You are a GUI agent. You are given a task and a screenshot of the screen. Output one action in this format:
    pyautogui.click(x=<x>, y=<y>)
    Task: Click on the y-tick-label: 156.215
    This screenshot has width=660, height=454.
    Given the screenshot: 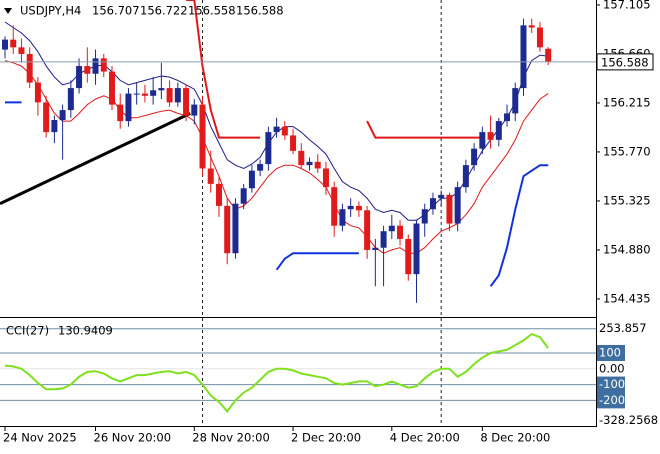 What is the action you would take?
    pyautogui.click(x=627, y=102)
    